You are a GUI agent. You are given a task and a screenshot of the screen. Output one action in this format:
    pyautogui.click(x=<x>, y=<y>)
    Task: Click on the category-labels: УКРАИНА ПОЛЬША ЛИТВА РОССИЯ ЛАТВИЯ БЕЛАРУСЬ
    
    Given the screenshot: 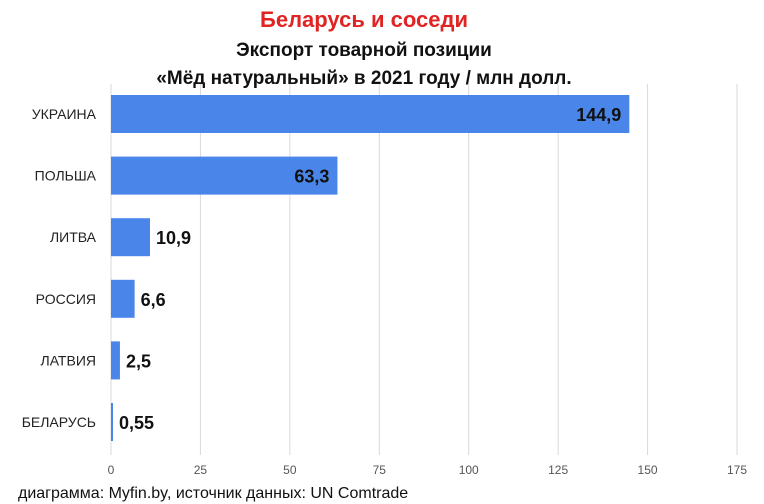 What is the action you would take?
    pyautogui.click(x=59, y=268)
    